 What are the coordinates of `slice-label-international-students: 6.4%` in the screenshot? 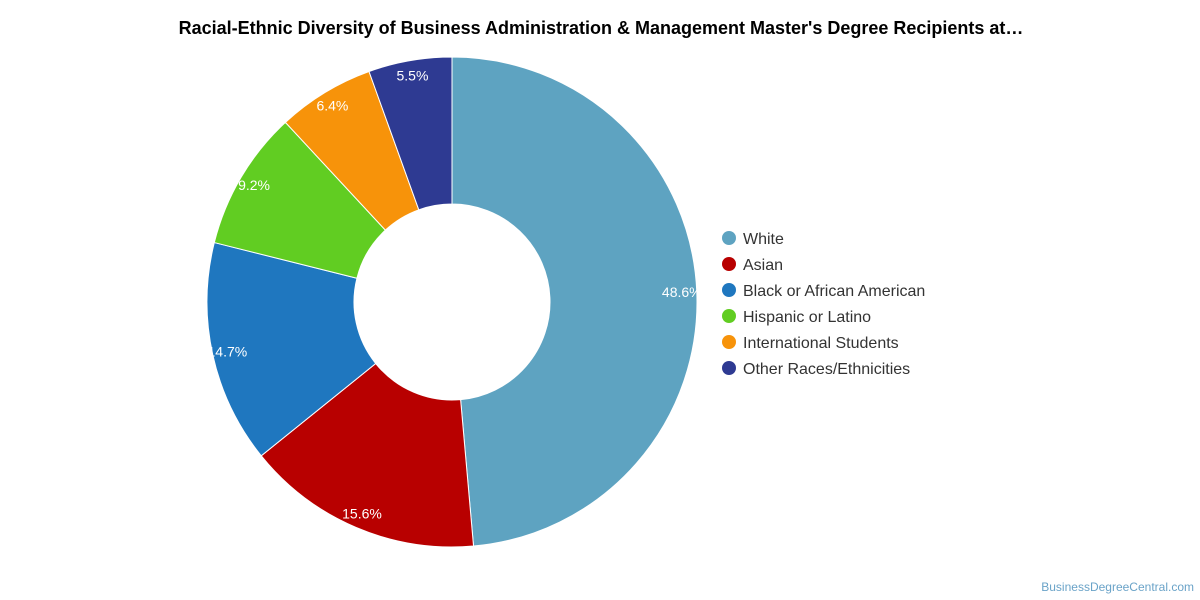 It's located at (332, 106).